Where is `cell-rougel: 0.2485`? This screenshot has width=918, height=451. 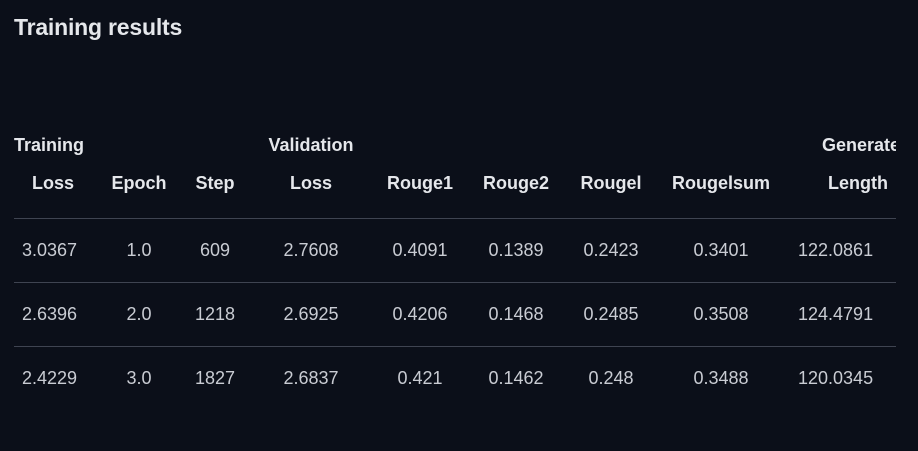
cell-rougel: 0.2485 is located at coordinates (611, 314).